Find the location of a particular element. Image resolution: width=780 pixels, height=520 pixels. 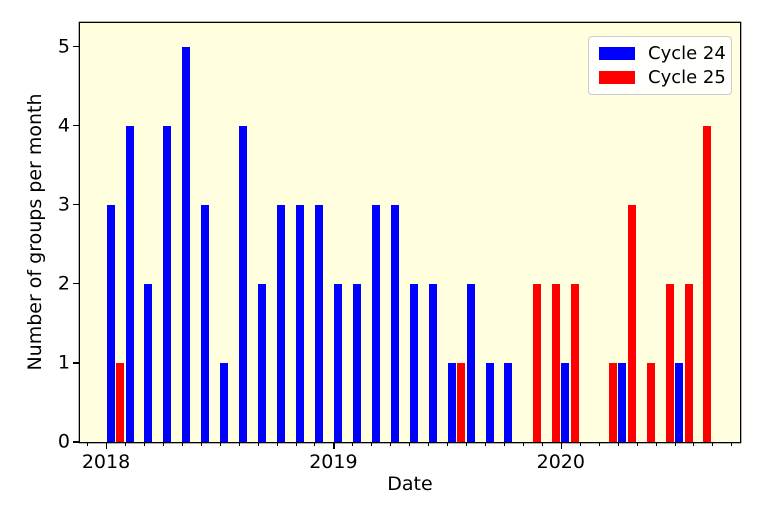

legend-label-cycle-25: Cycle 25 is located at coordinates (687, 77).